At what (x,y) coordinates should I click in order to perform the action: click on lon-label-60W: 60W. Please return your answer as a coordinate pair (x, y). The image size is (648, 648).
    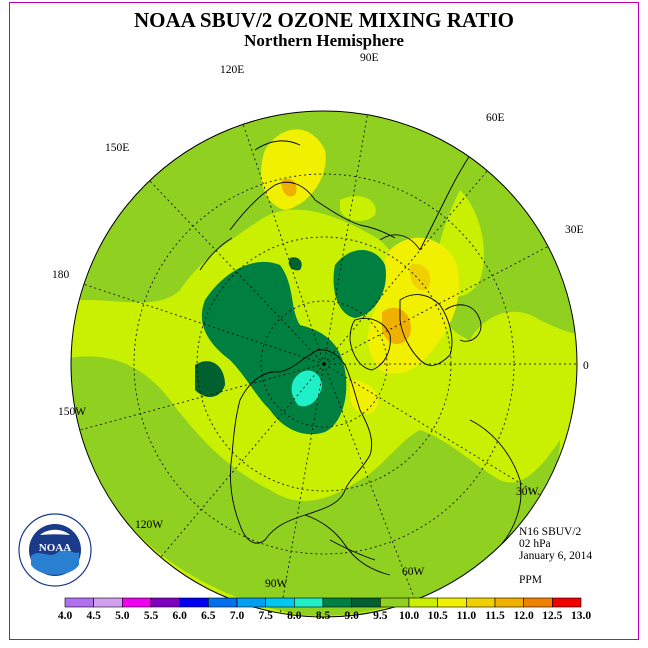
    Looking at the image, I should click on (413, 572).